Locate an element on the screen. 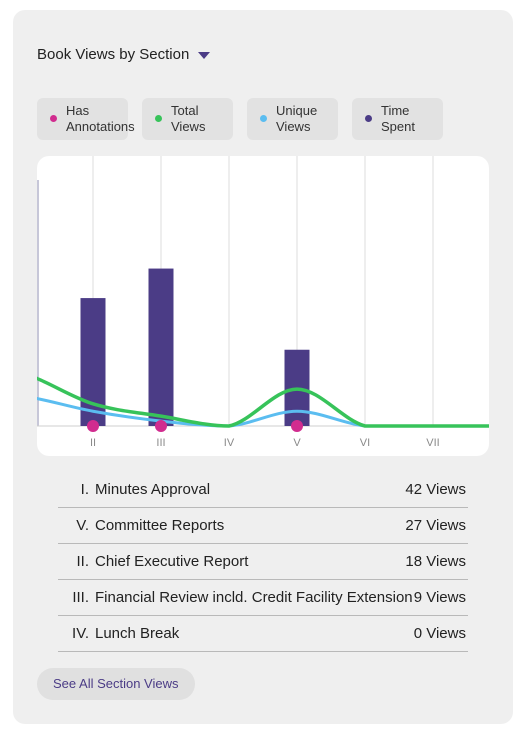 The image size is (525, 733). line-total-views is located at coordinates (263, 402).